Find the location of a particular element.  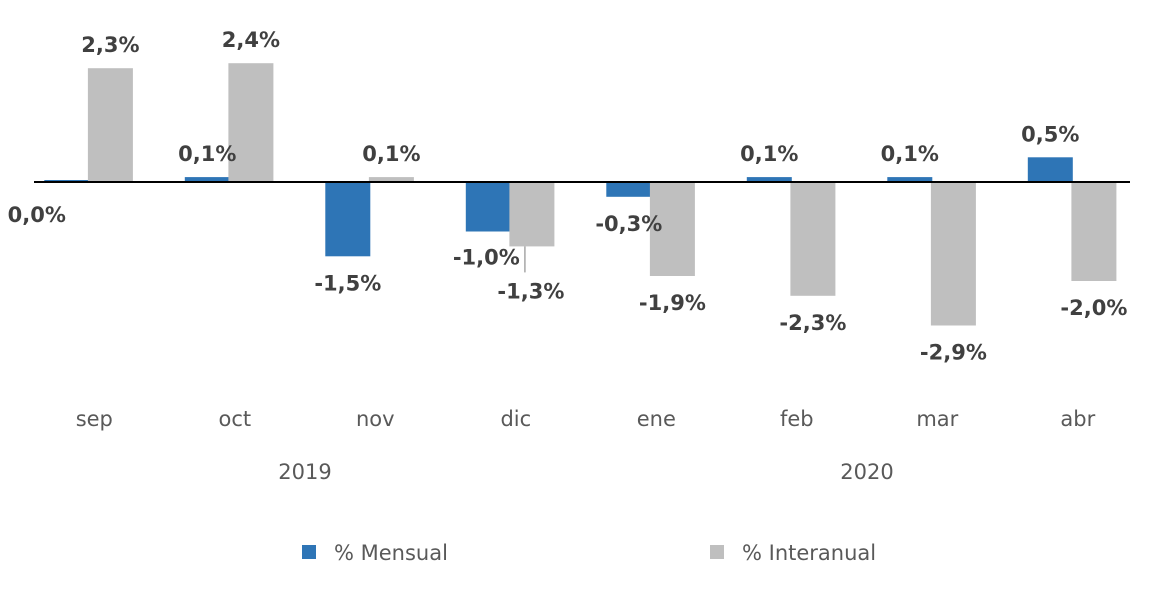

data-label-mensual-dic: -1,0% is located at coordinates (486, 258).